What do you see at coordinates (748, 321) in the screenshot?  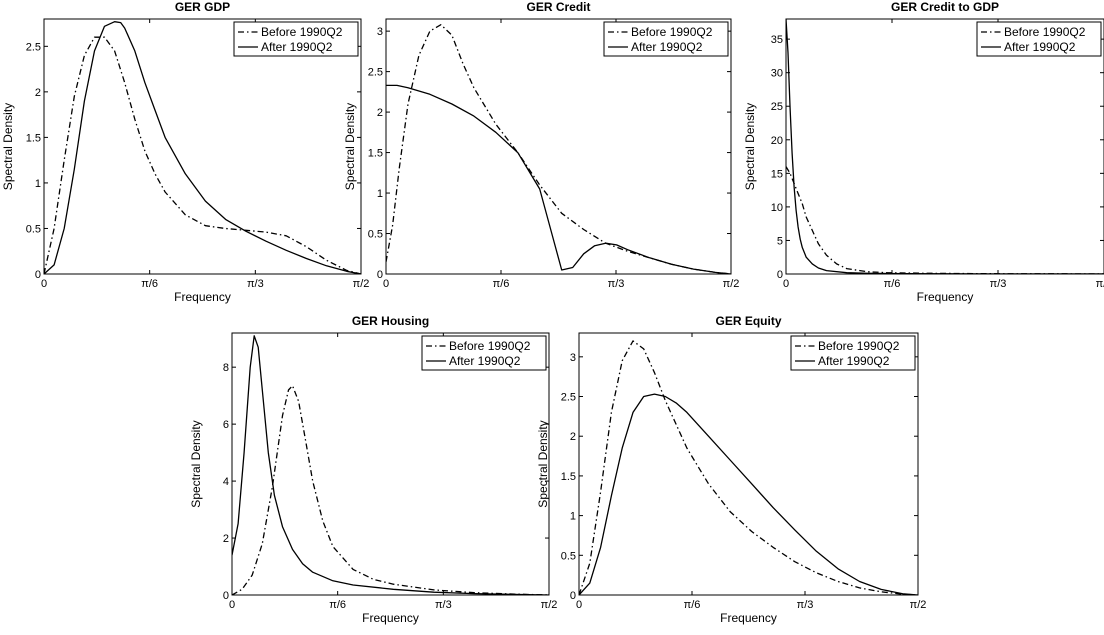 I see `chart-title: GER Equity` at bounding box center [748, 321].